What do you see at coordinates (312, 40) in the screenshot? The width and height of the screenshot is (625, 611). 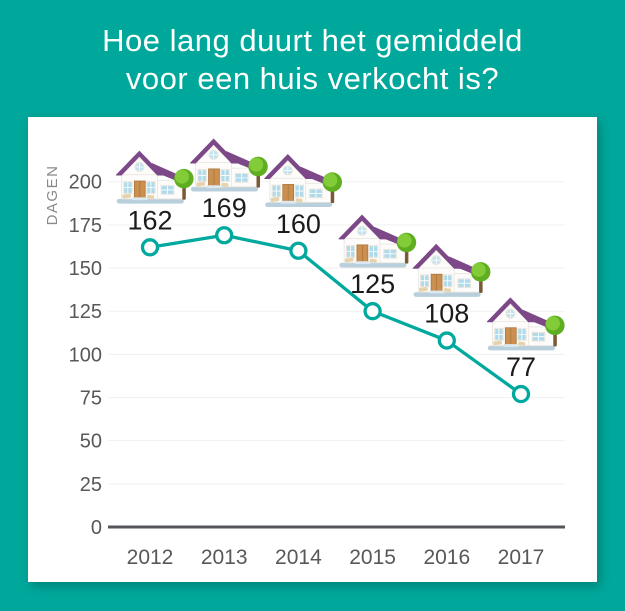 I see `page-title-line-1: Hoe lang duurt het gemiddeld` at bounding box center [312, 40].